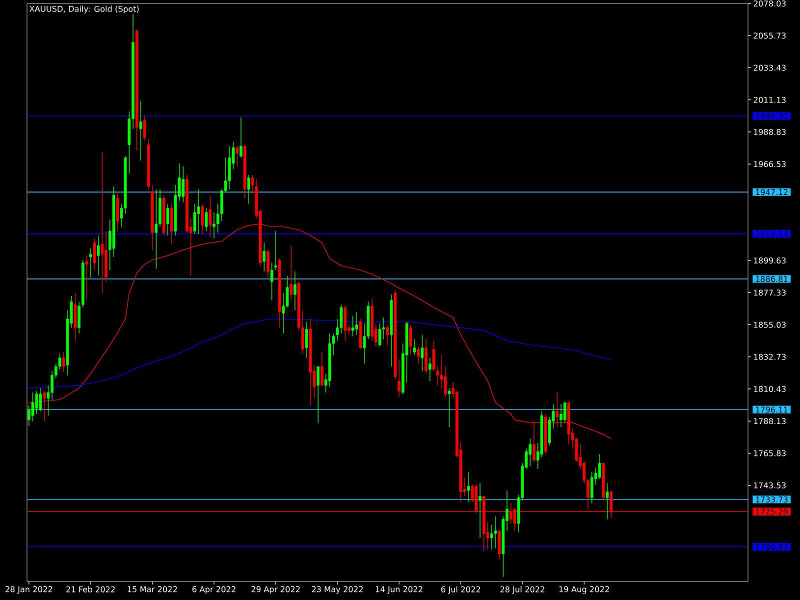 The height and width of the screenshot is (600, 800). What do you see at coordinates (84, 10) in the screenshot?
I see `chart-title: XAUUSD, Daily: Gold (Spot)` at bounding box center [84, 10].